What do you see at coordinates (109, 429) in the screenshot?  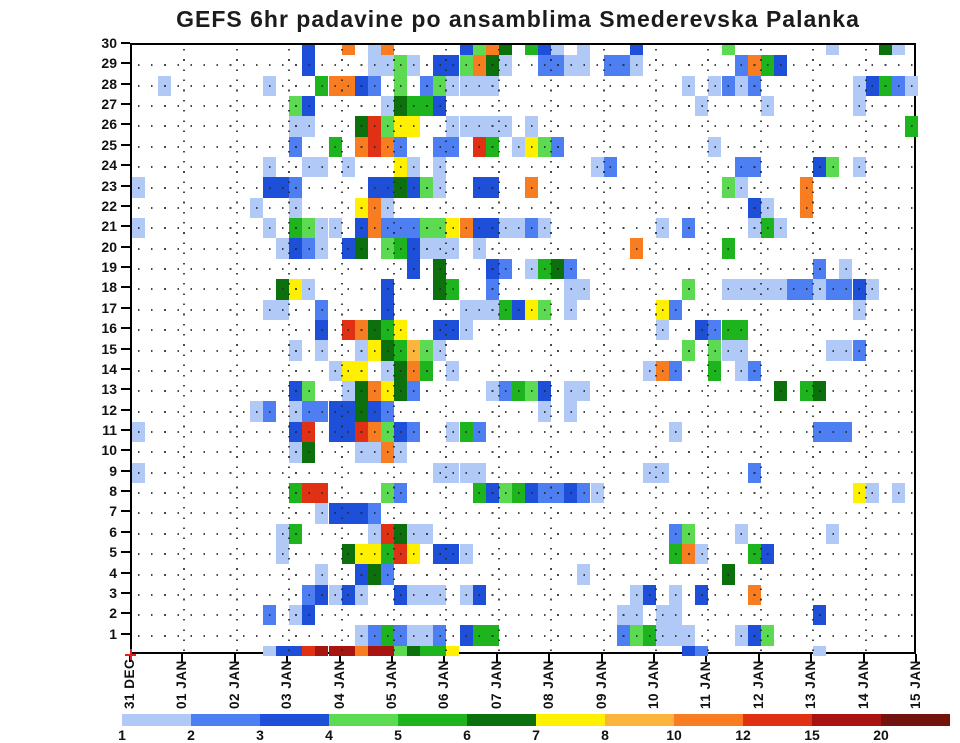 I see `y-axis-tick-label: 11` at bounding box center [109, 429].